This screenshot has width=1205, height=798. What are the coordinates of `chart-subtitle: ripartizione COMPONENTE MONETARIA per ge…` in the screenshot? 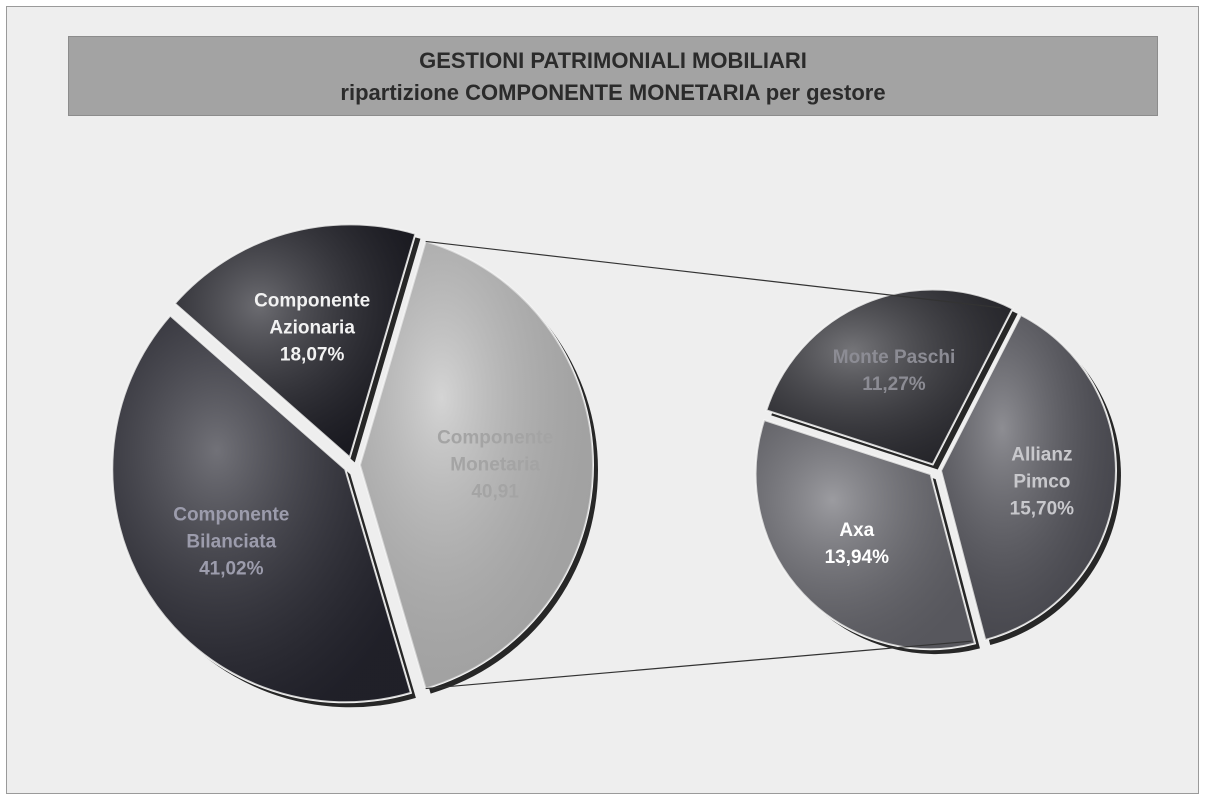 It's located at (613, 92).